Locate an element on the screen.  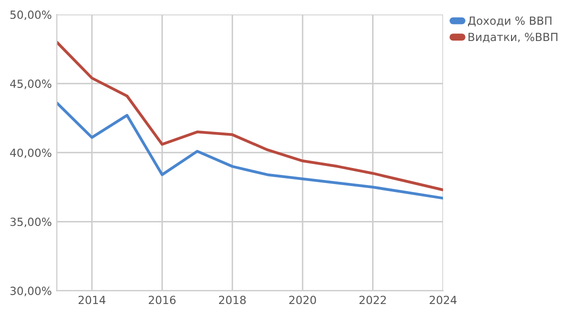
x-tick-label: 2020 is located at coordinates (302, 300).